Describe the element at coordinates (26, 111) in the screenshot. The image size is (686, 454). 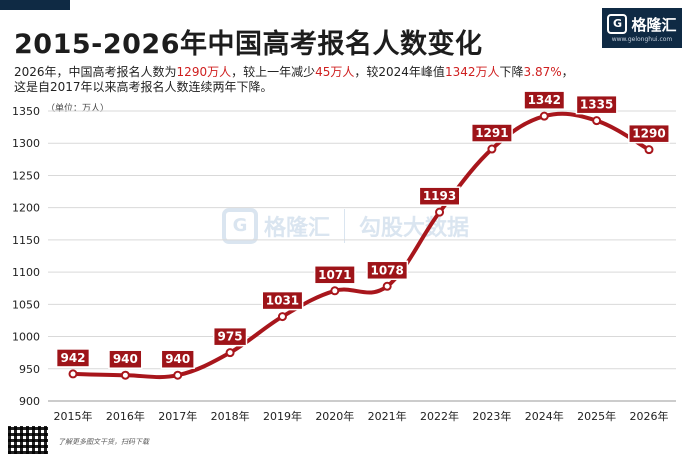
I see `y-tick-label: 1350` at that location.